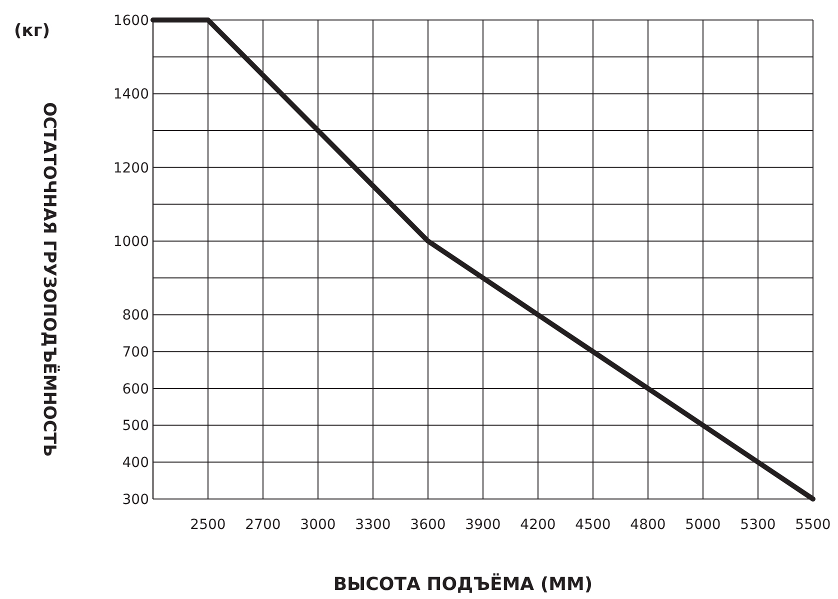 Image resolution: width=838 pixels, height=599 pixels. Describe the element at coordinates (32, 31) in the screenshot. I see `text: (кг)` at that location.